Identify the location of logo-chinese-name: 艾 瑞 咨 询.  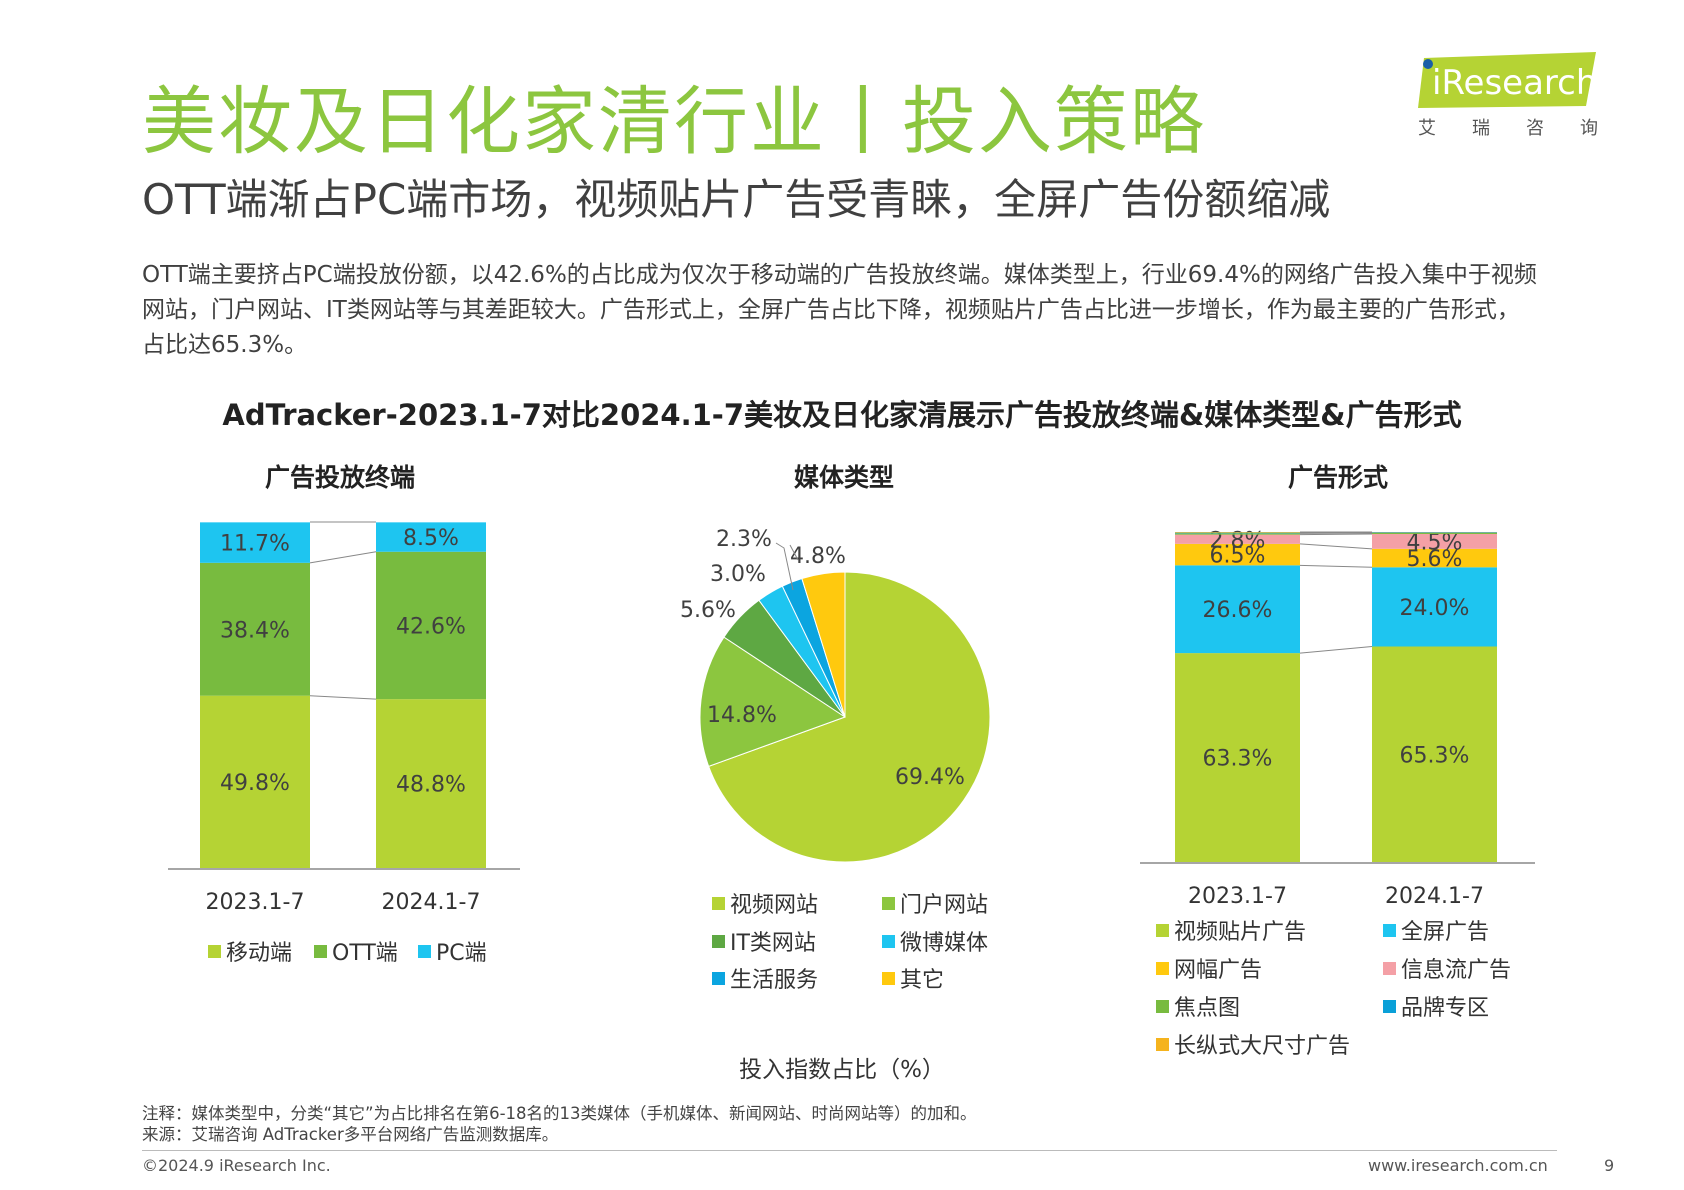
(1508, 127).